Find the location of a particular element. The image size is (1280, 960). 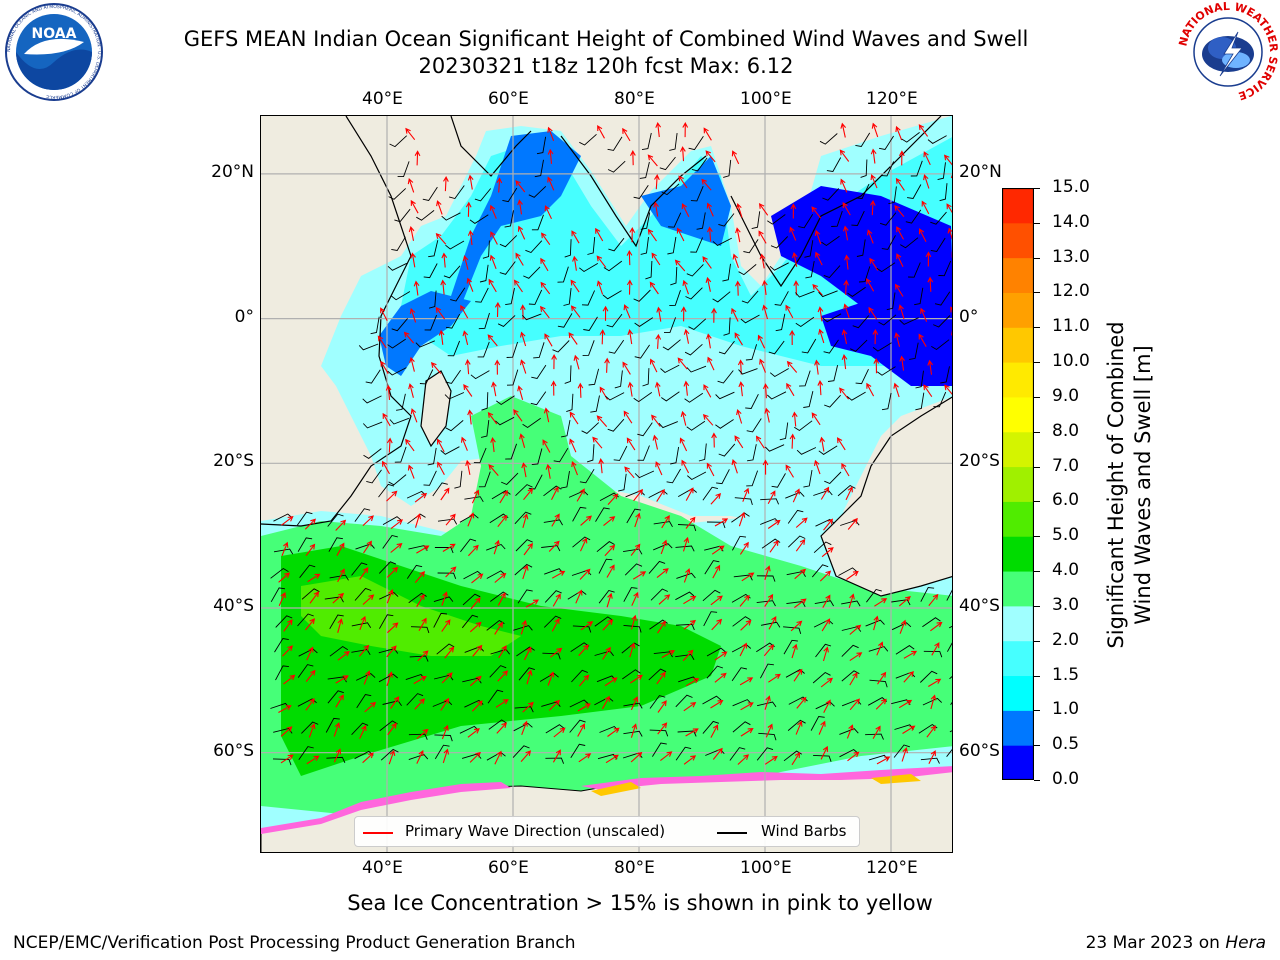

ocean-blue-bengal is located at coordinates (686, 201).